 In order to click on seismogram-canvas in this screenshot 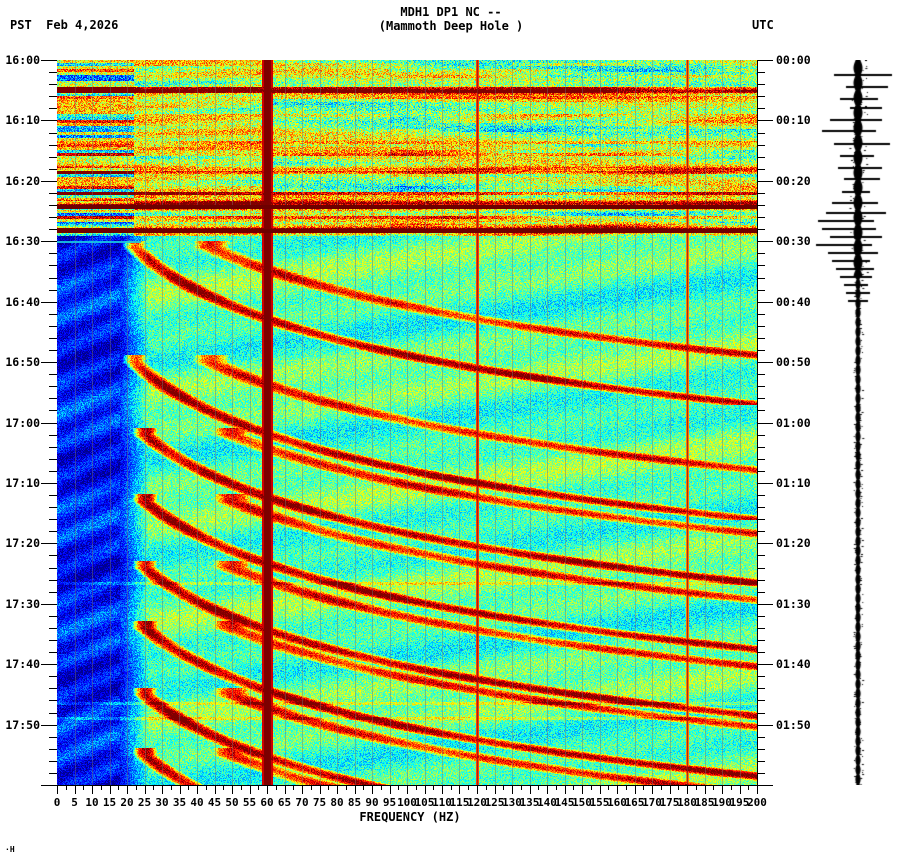, I will do `click(856, 422)`.